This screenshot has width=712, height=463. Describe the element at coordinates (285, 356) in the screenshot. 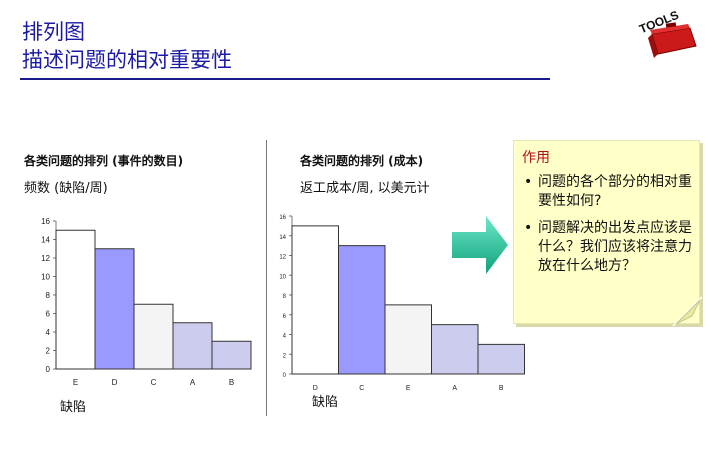

I see `chart2-y-tick-label: 2` at that location.